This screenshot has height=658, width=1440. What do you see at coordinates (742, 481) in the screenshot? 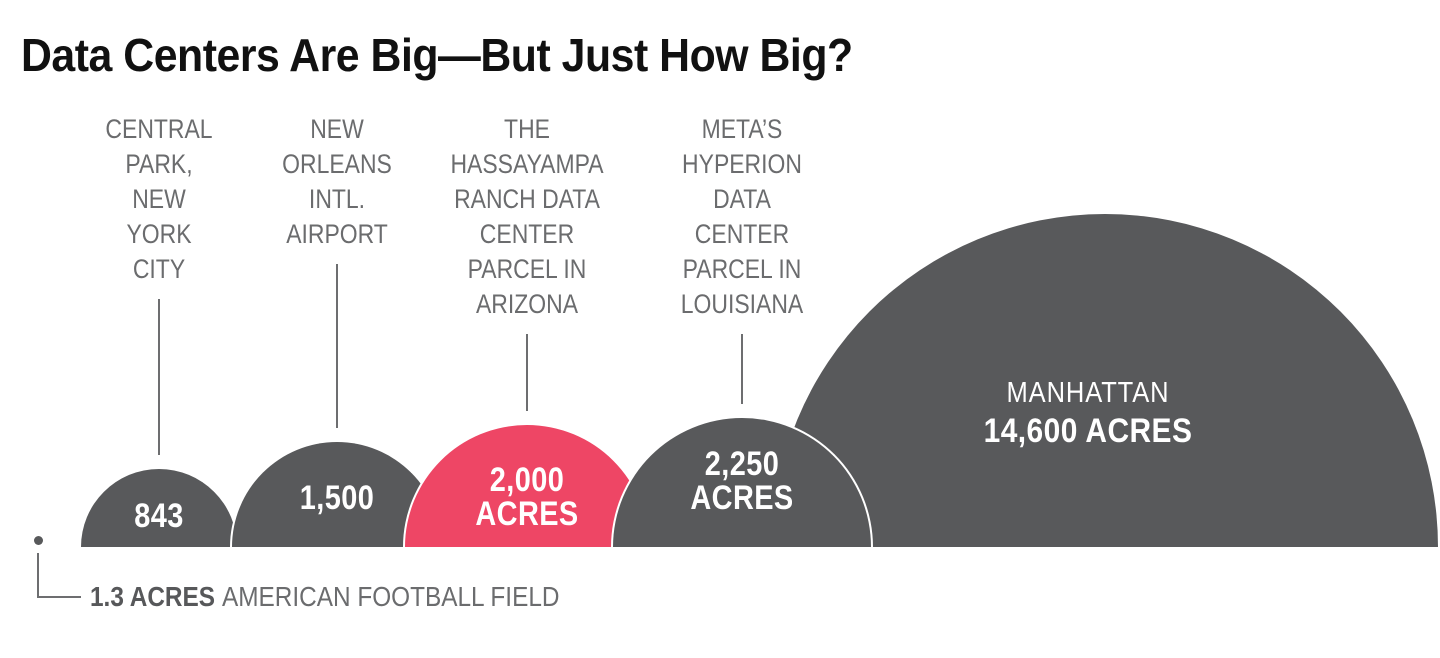
I see `circle-value-meta-hyperion: 2,250 ACRES` at bounding box center [742, 481].